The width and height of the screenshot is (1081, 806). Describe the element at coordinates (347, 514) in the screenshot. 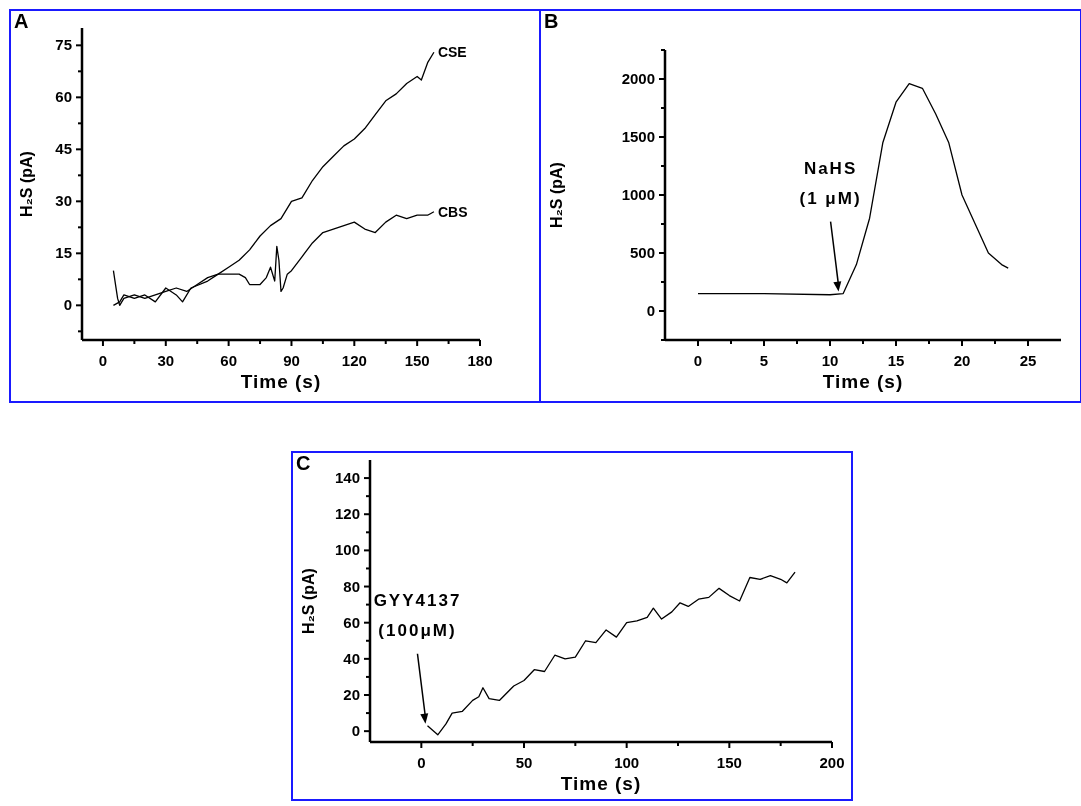

I see `y-tick-label: 120` at that location.